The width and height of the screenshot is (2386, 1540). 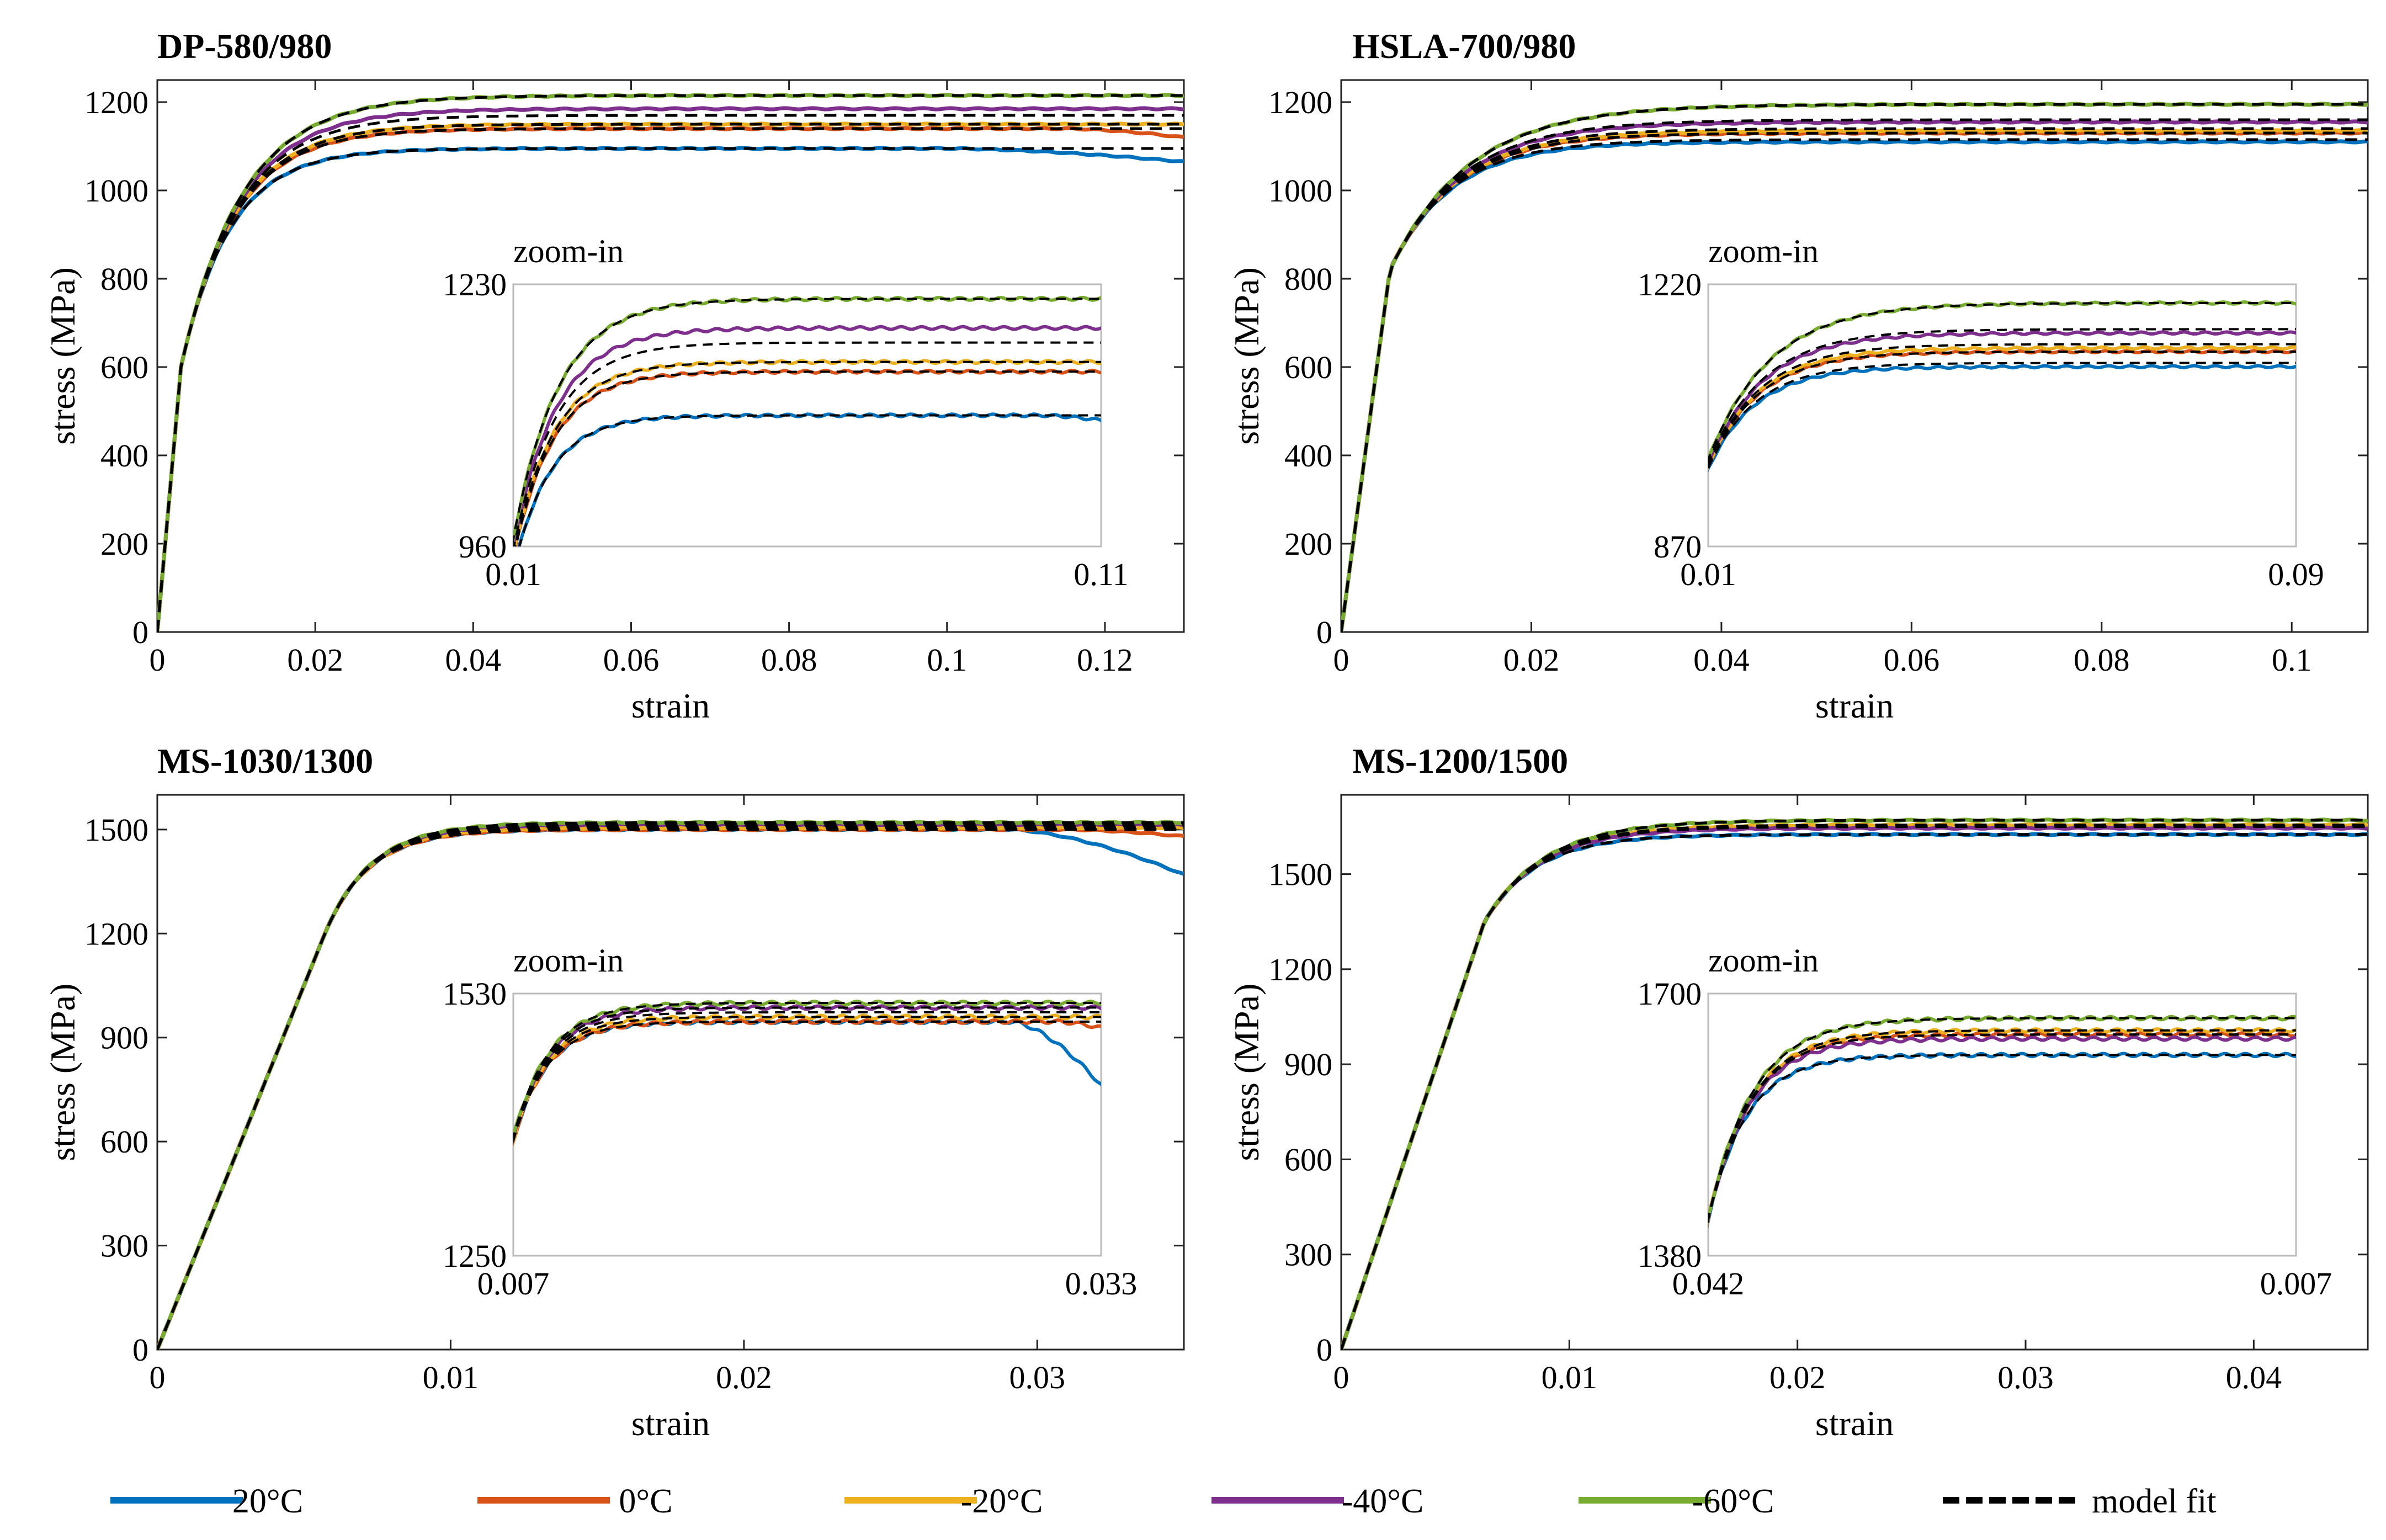 I want to click on inset-y-min: 870, so click(x=1678, y=547).